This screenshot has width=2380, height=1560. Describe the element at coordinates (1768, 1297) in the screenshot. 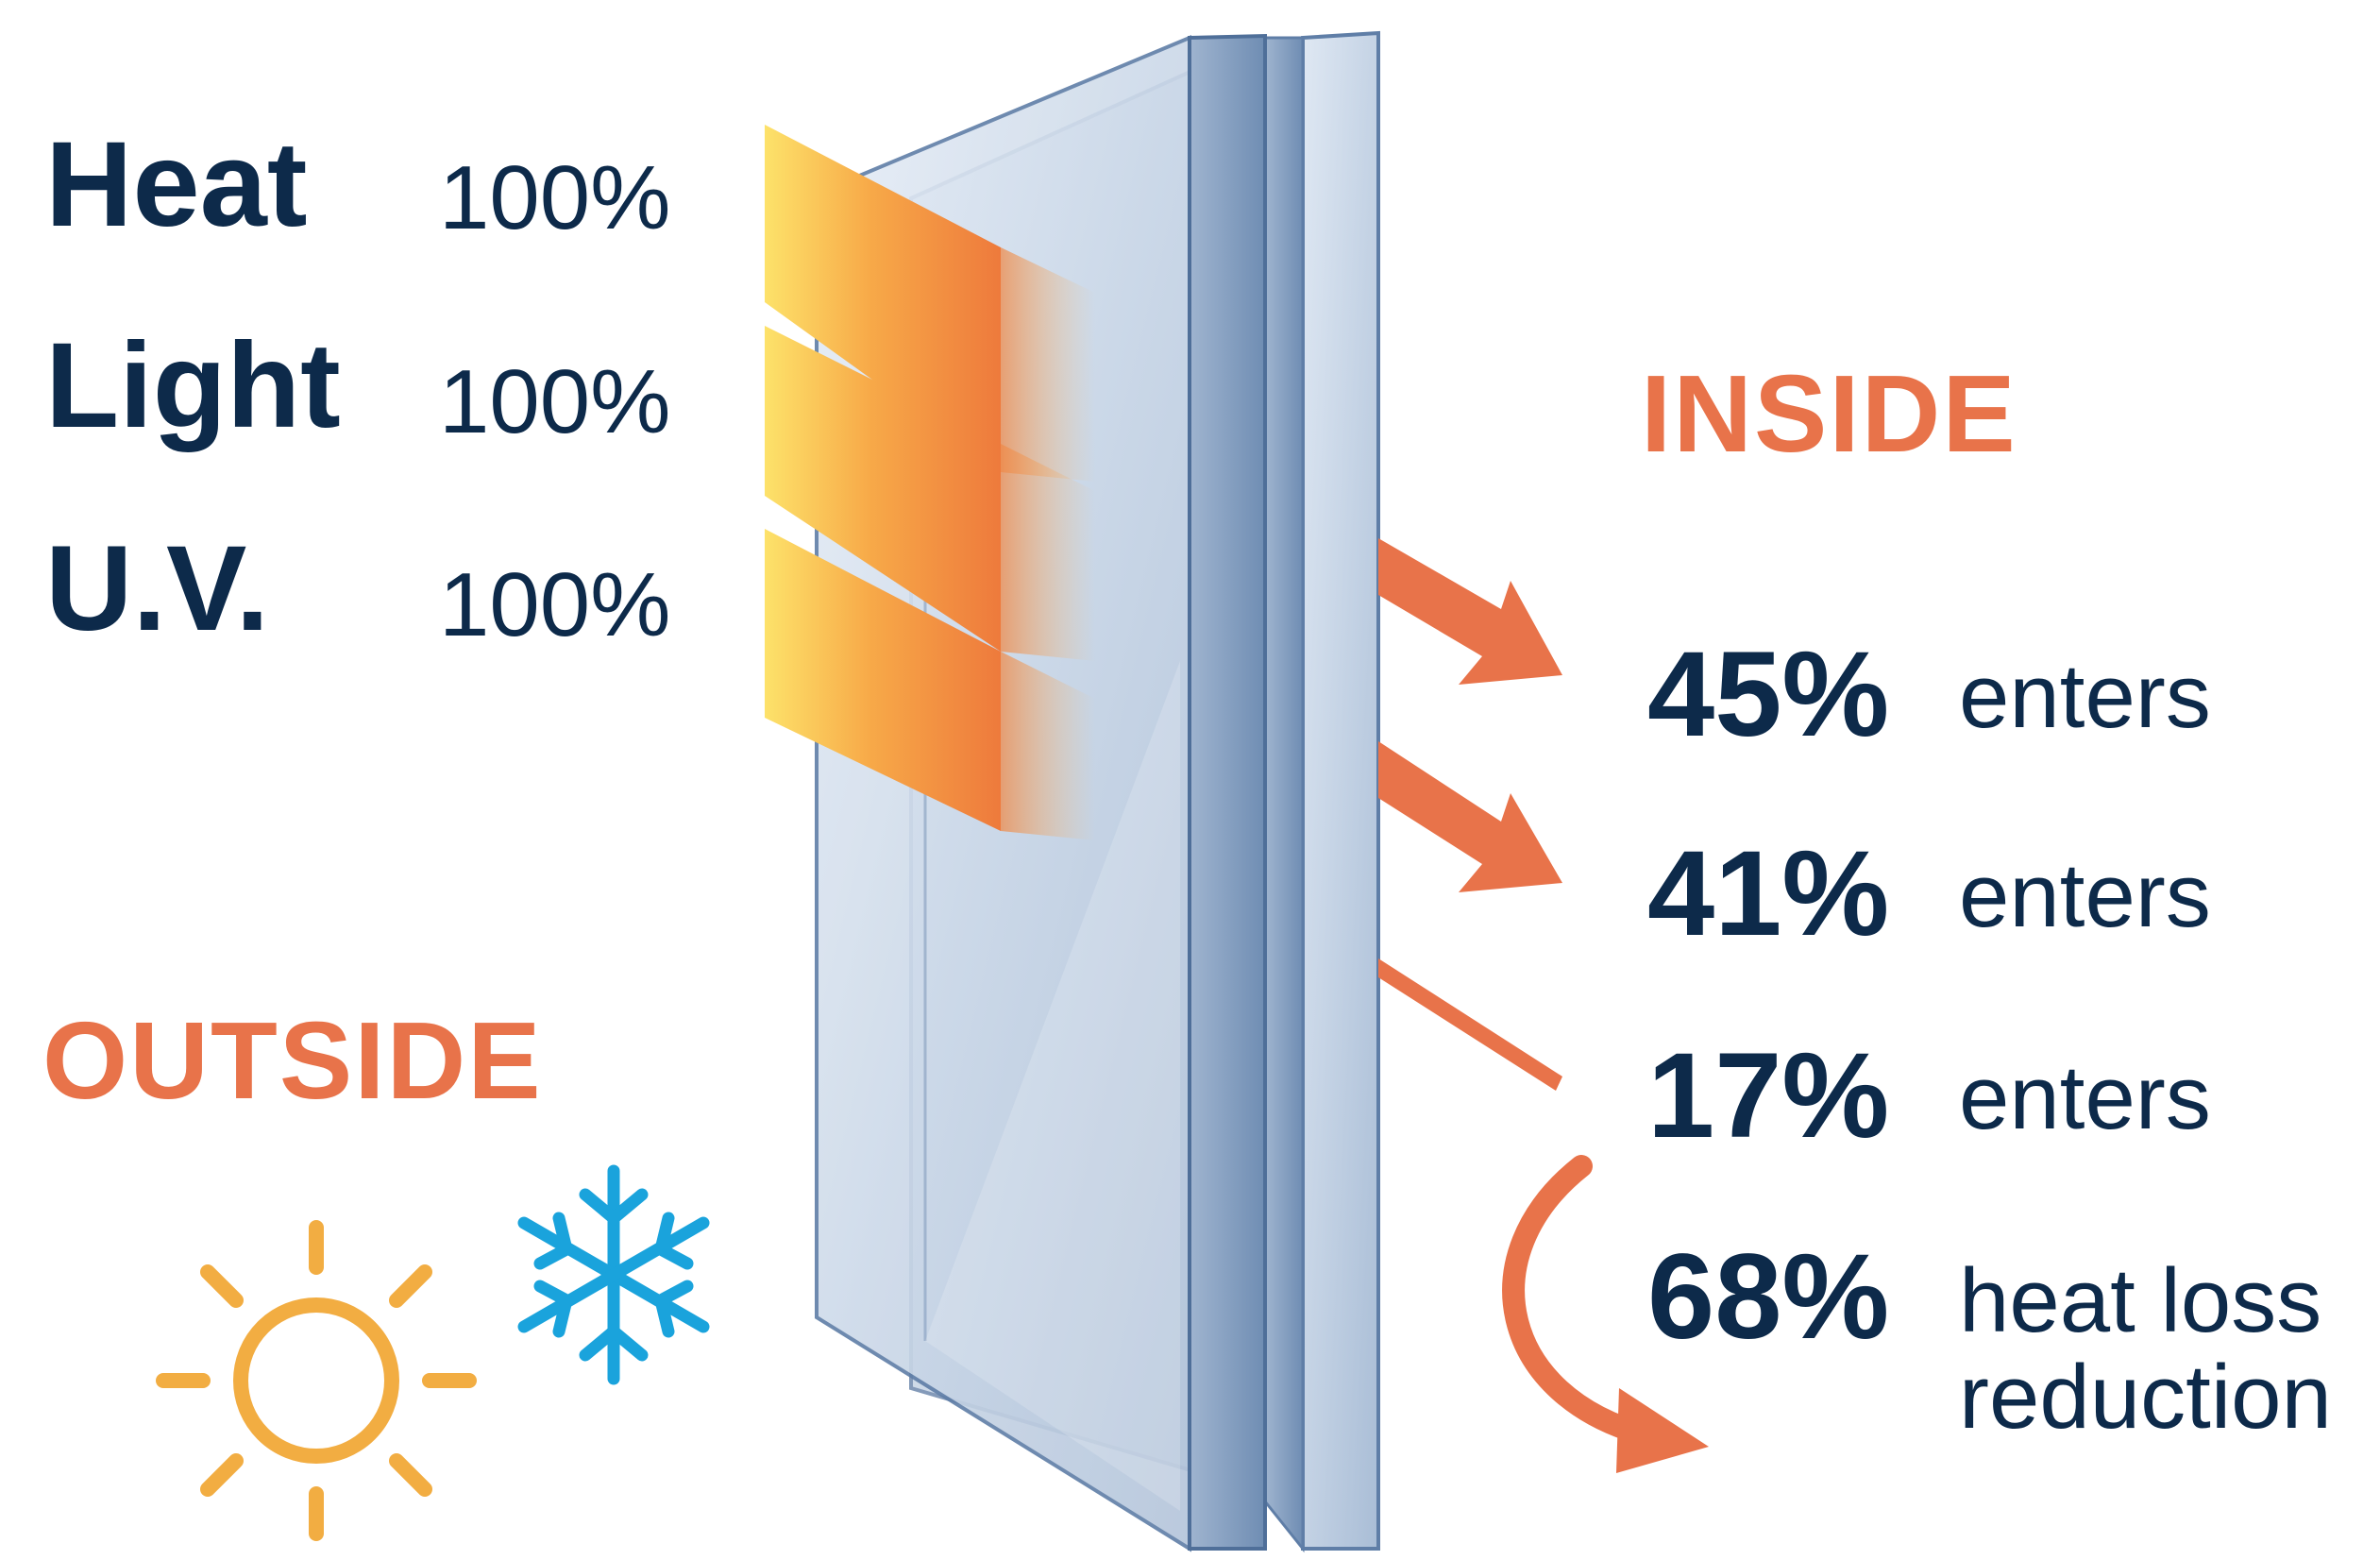

I see `heat-loss-percent: 68%` at that location.